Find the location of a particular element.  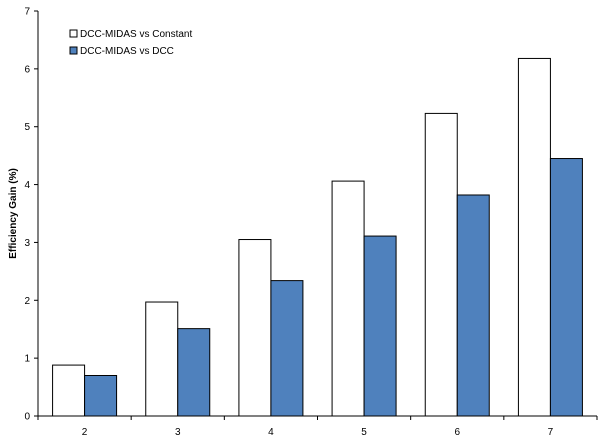

y-ticks: 0 1 2 3 4 5 6 7 is located at coordinates (31, 215).